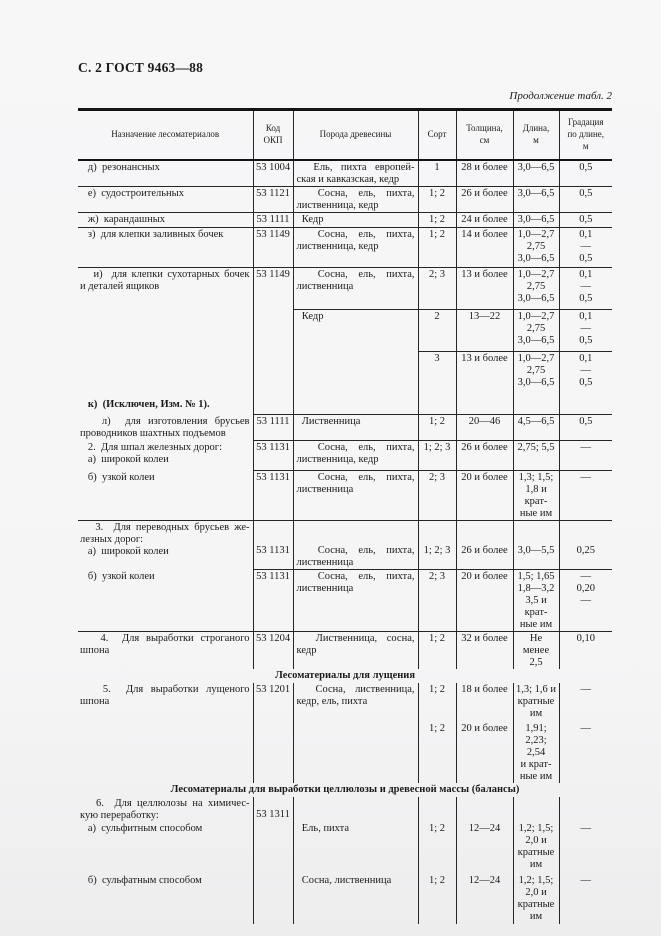 Image resolution: width=661 pixels, height=936 pixels. I want to click on table-cell: 1,5; 1,65 1,8—3,2 3,5 и крат-ные им, so click(535, 600).